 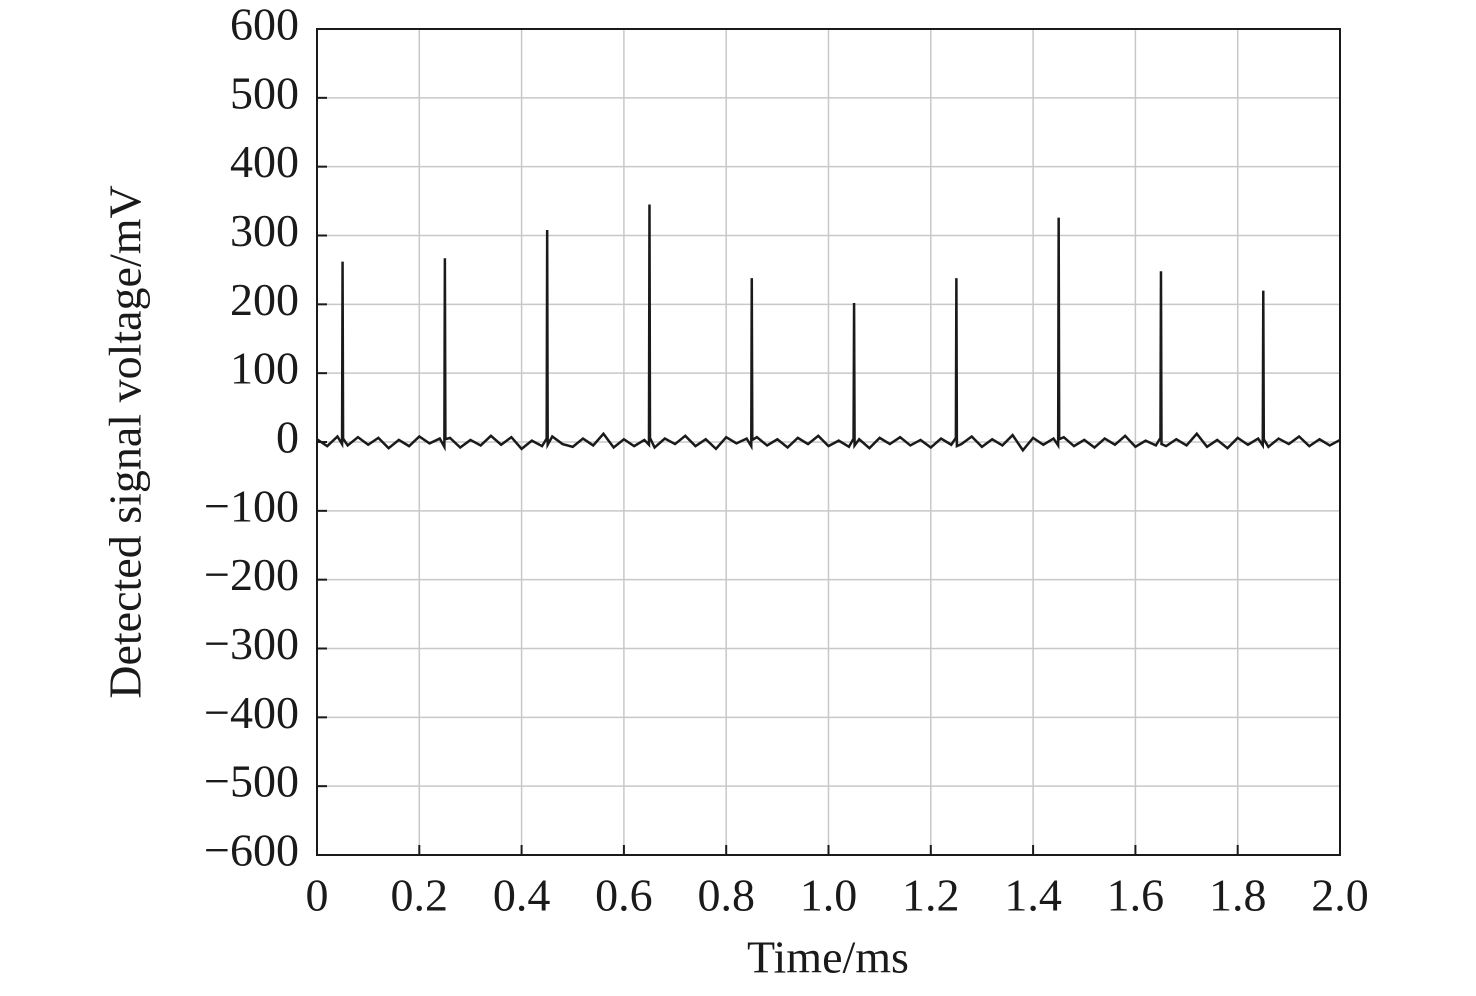 What do you see at coordinates (829, 895) in the screenshot?
I see `x-tick-label: 1.0` at bounding box center [829, 895].